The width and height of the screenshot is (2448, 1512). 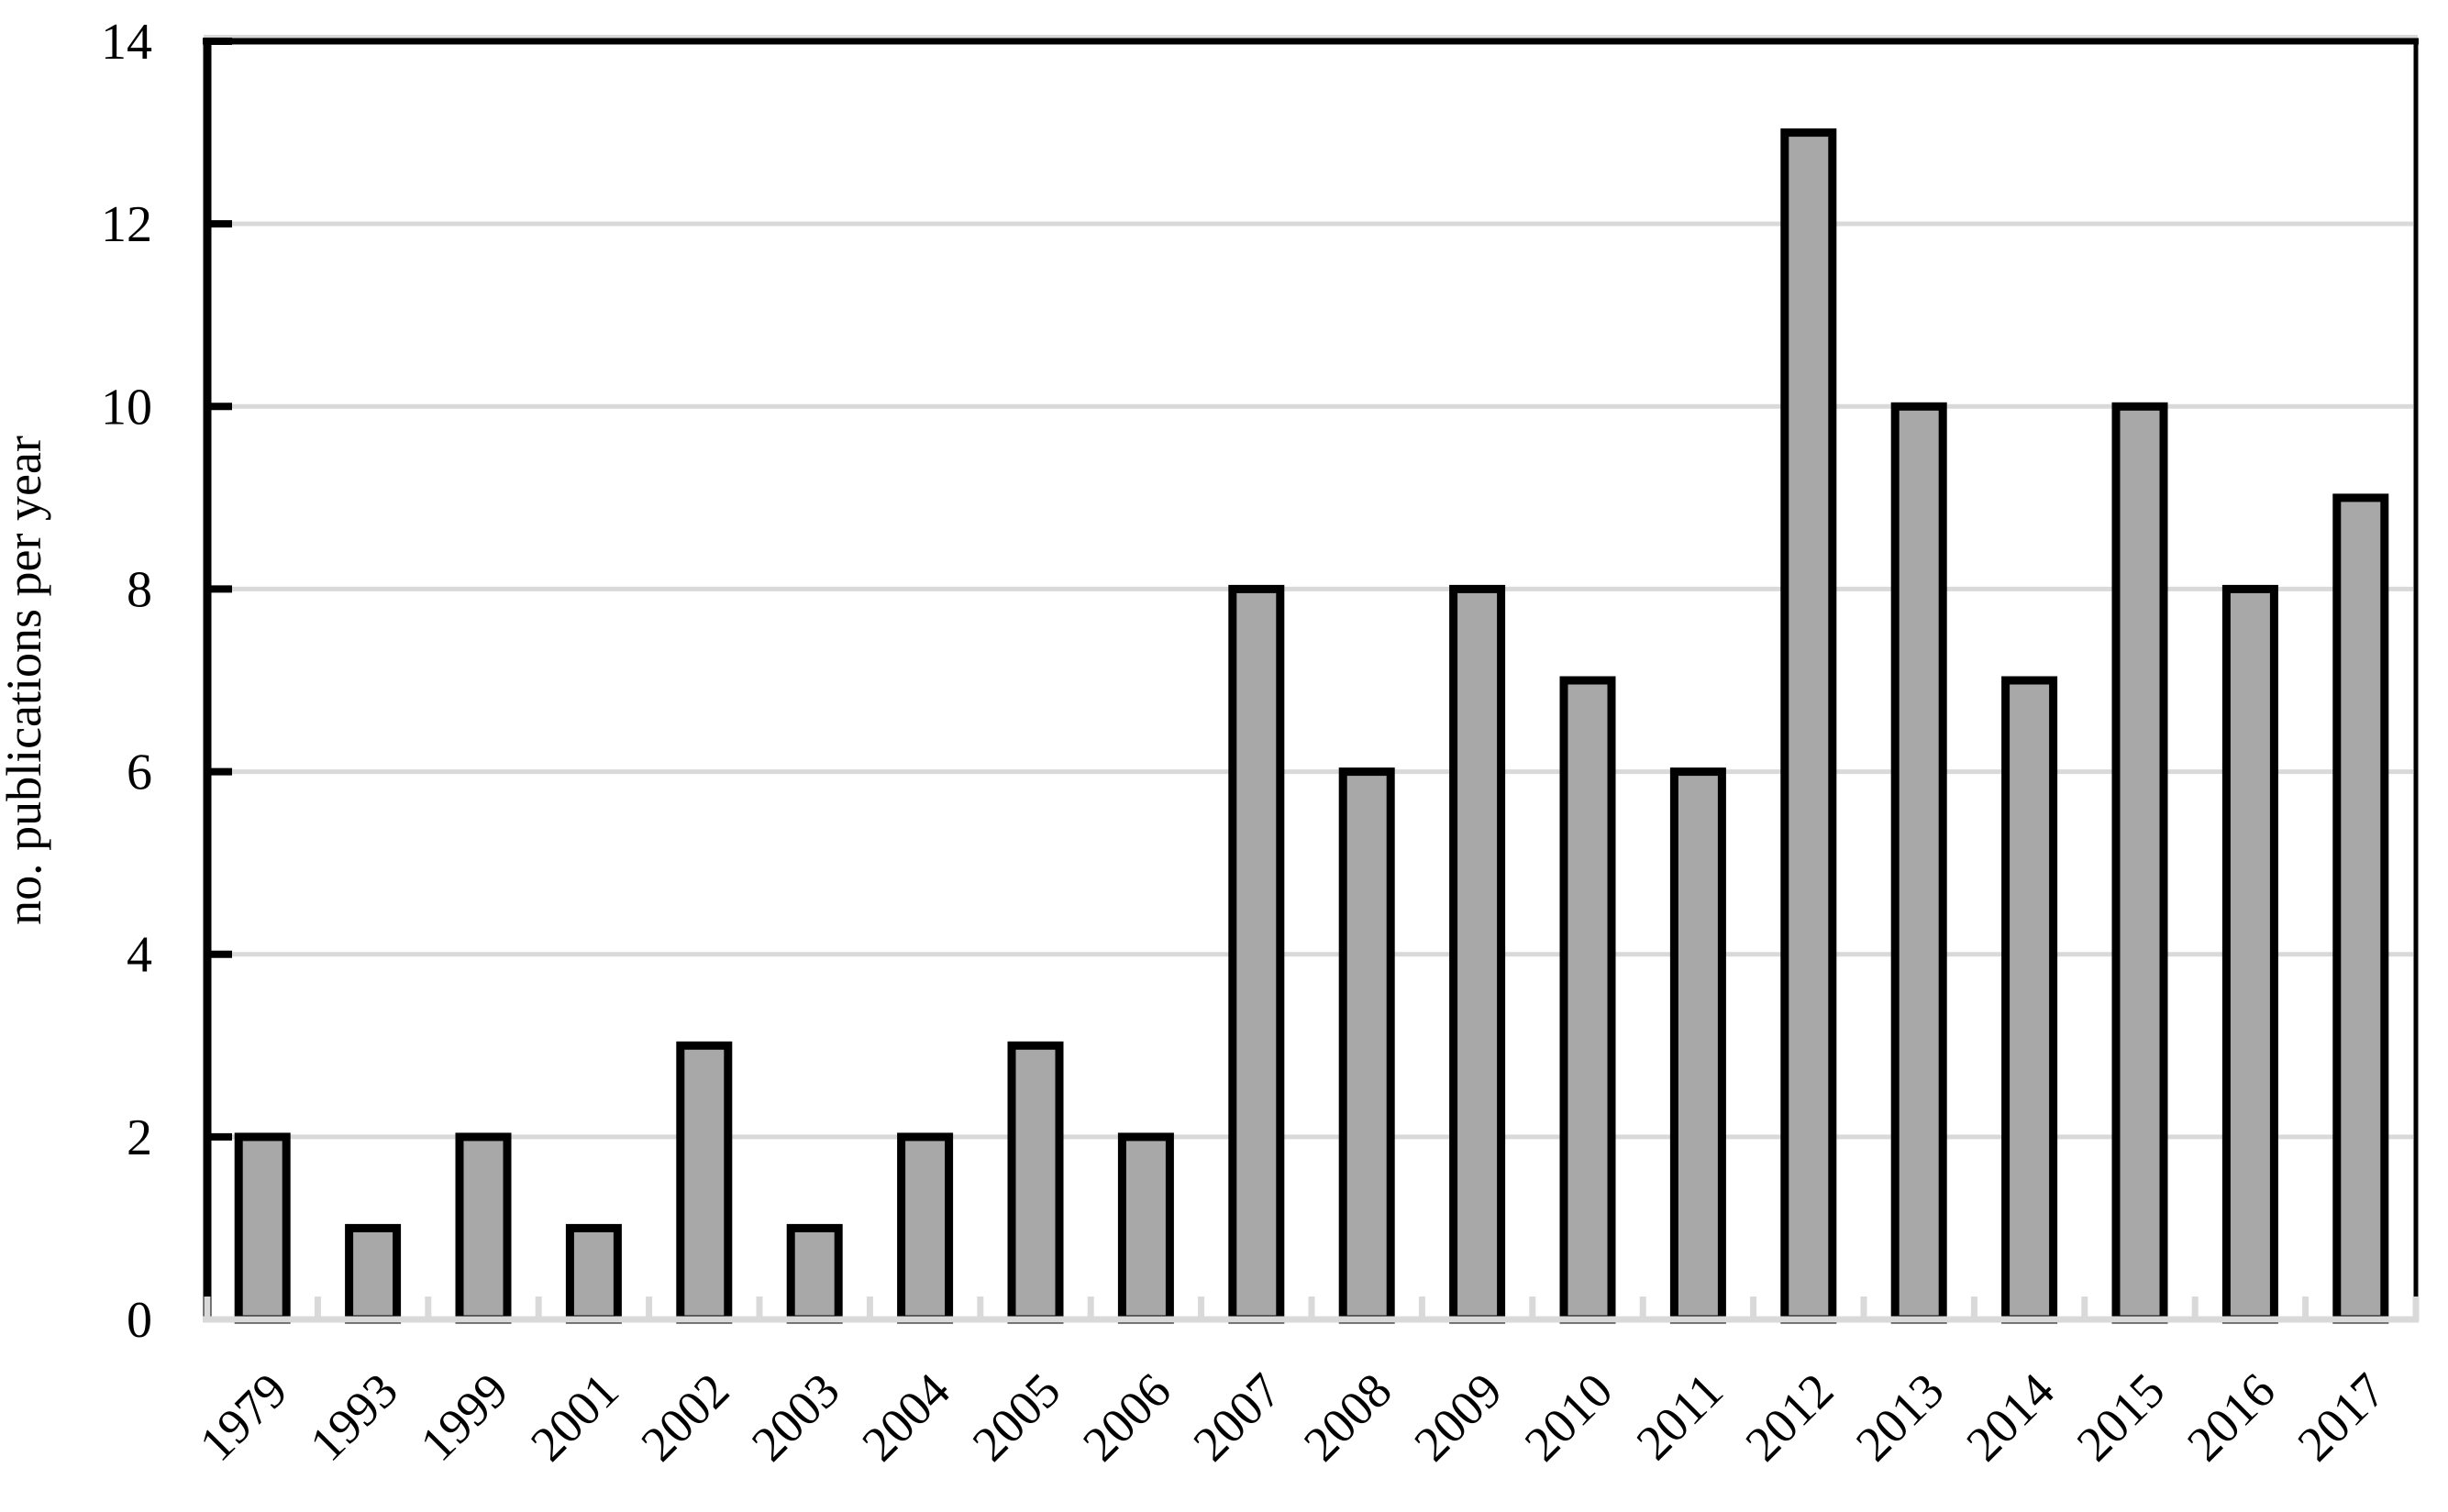 I want to click on bar-2006, so click(x=1145, y=1228).